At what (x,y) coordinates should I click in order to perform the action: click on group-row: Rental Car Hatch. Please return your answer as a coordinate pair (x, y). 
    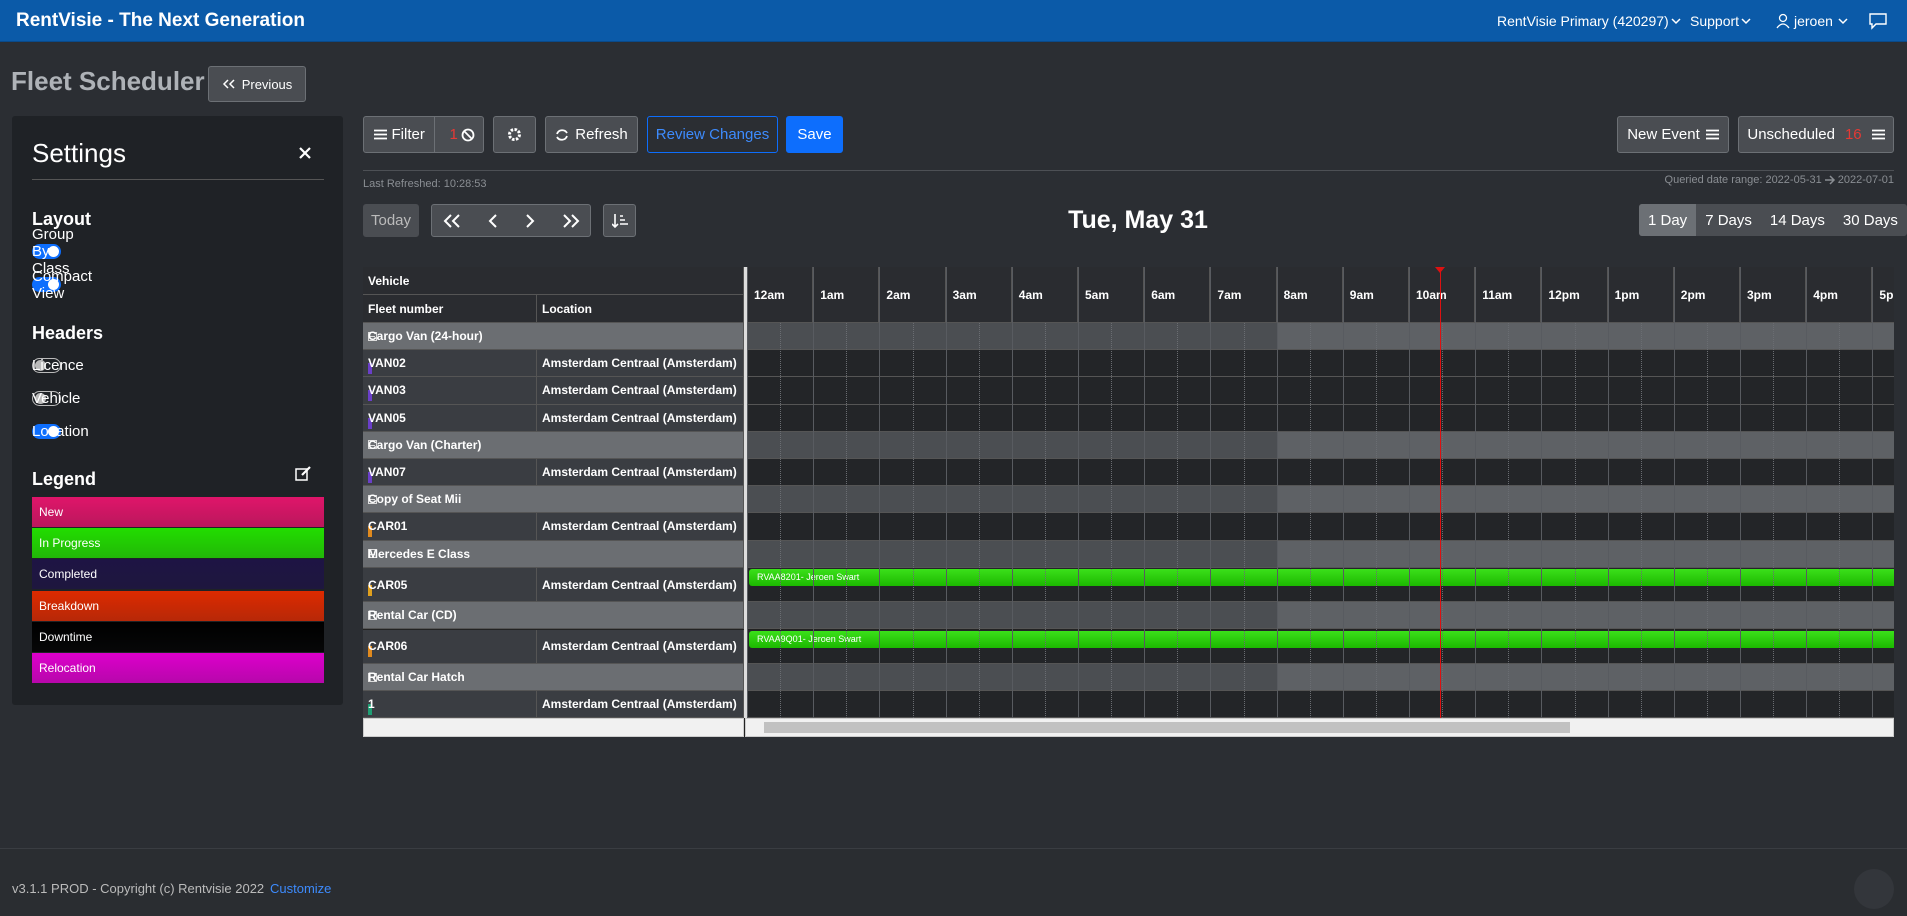
    Looking at the image, I should click on (553, 678).